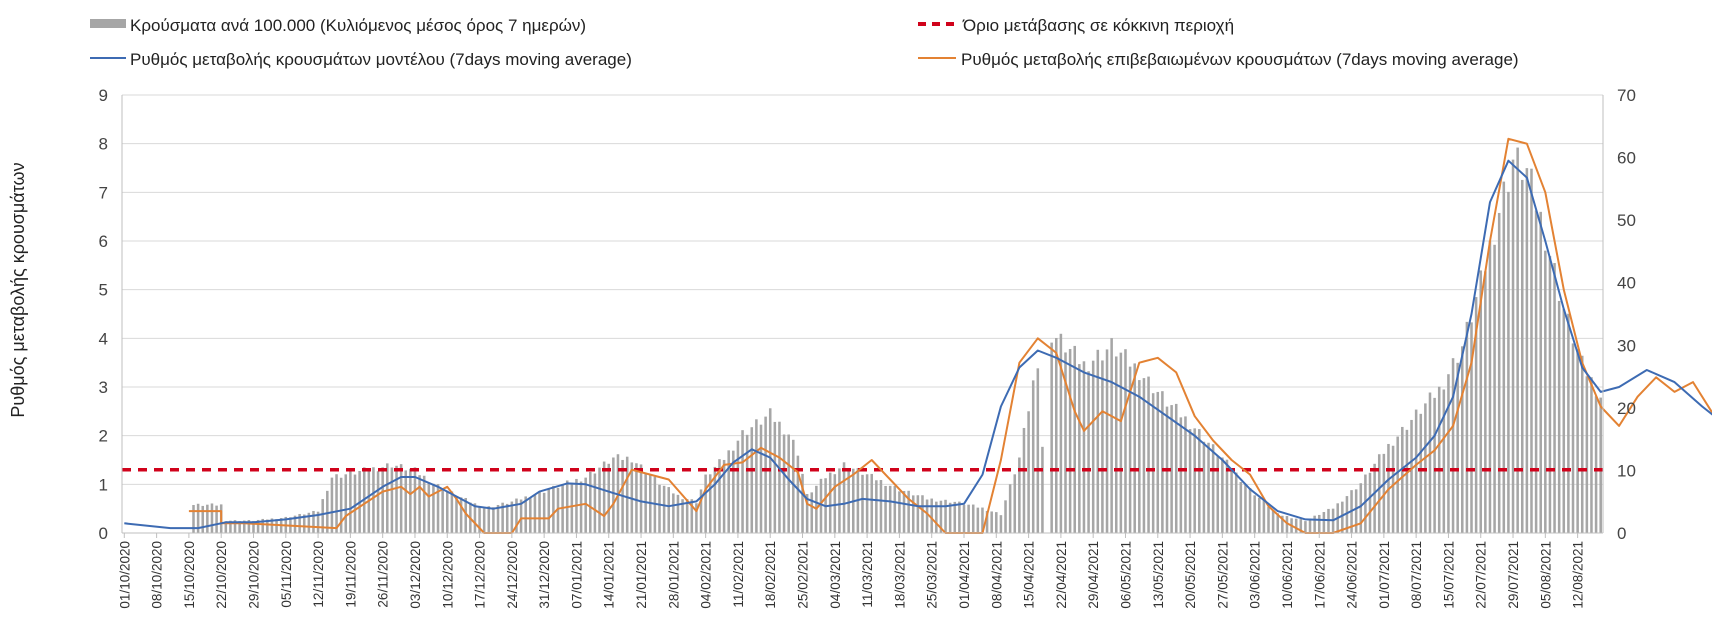 This screenshot has width=1712, height=641. I want to click on y-left-tick-label: 4, so click(103, 338).